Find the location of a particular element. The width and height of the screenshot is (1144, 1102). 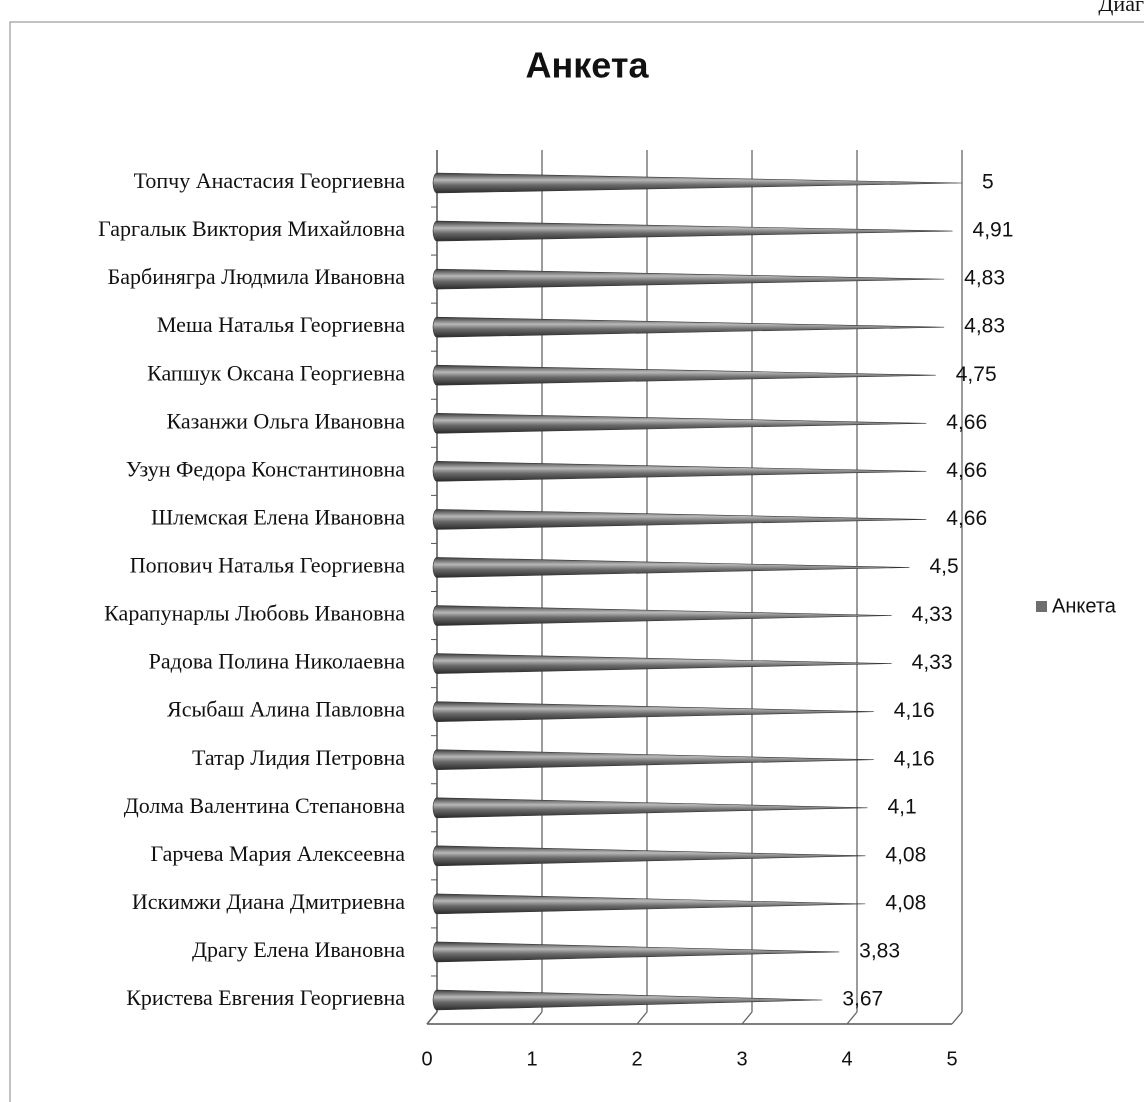

y-tick-label: Казанжи Ольга Ивановна is located at coordinates (286, 420).